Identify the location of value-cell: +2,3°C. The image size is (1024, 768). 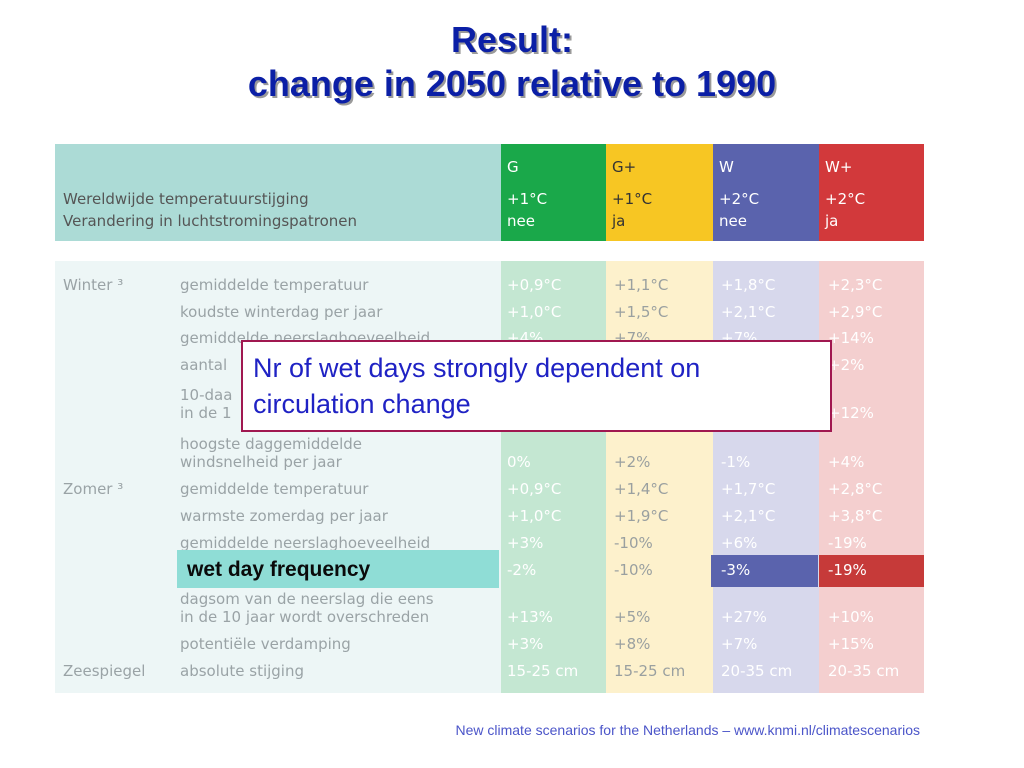
(855, 285).